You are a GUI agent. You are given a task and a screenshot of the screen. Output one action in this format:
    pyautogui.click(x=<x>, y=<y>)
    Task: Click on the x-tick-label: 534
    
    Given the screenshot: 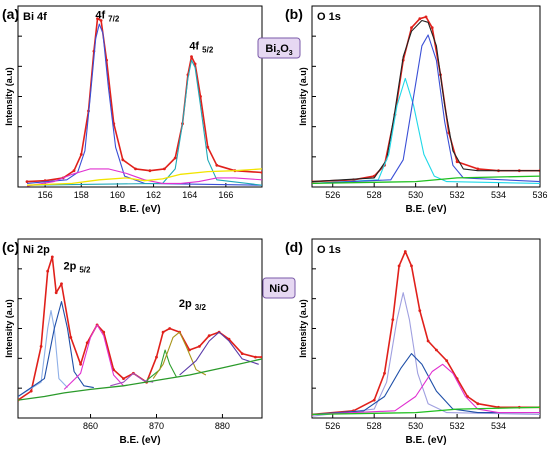 What is the action you would take?
    pyautogui.click(x=498, y=426)
    